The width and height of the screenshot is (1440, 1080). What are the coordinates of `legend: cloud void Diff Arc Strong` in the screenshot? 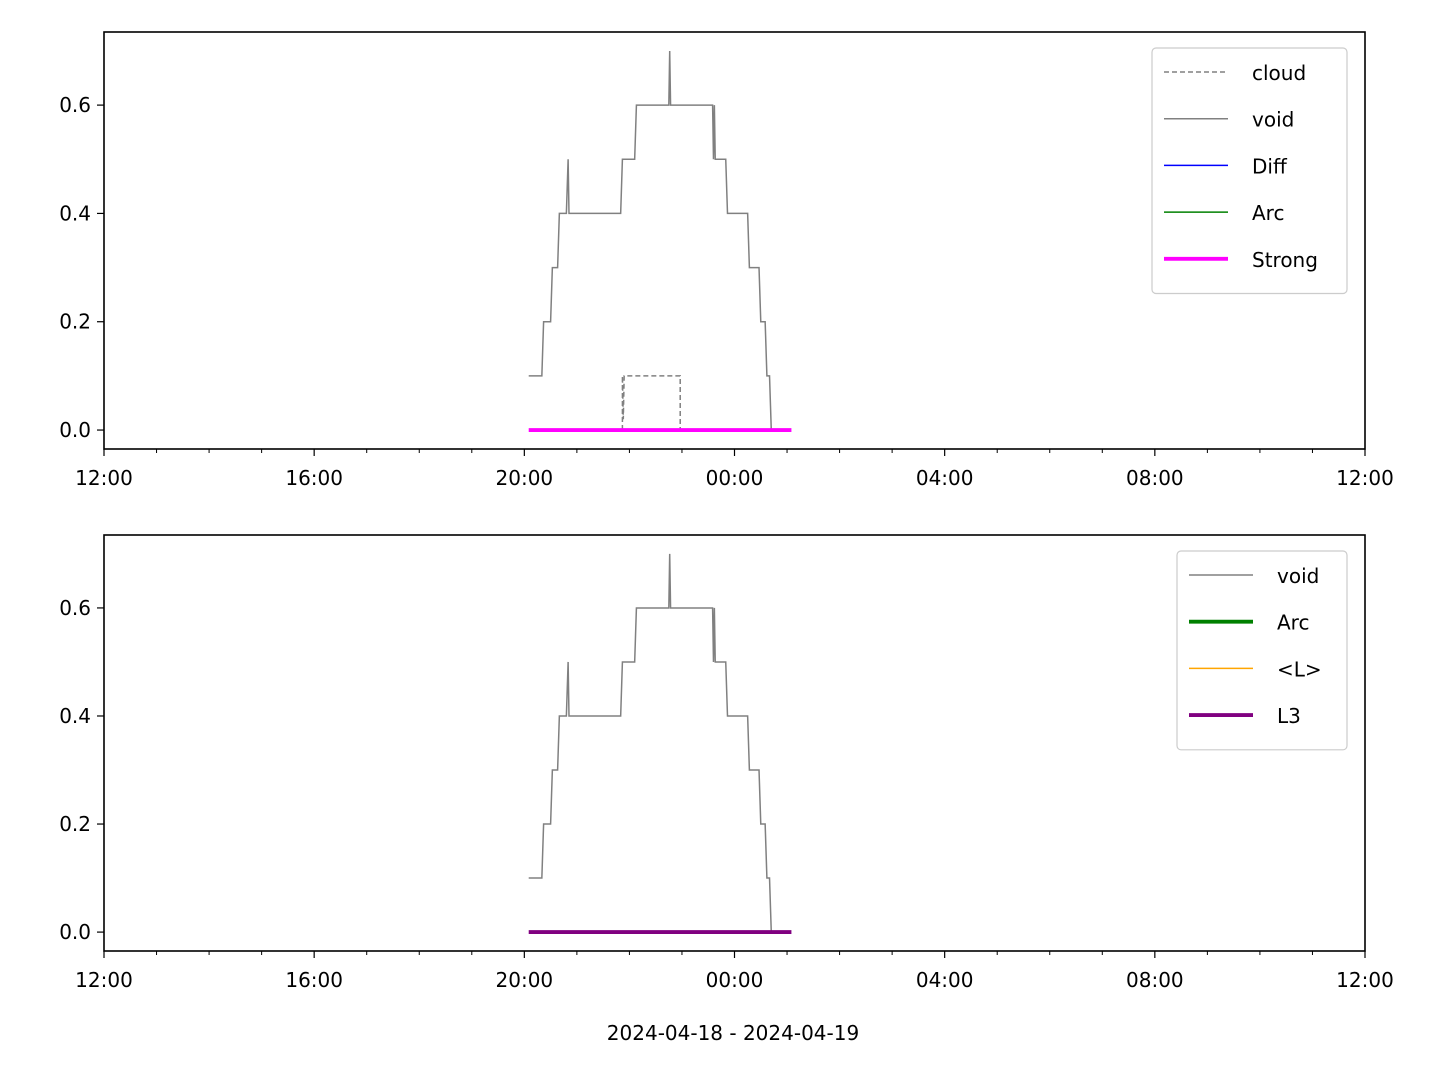 It's located at (1249, 171).